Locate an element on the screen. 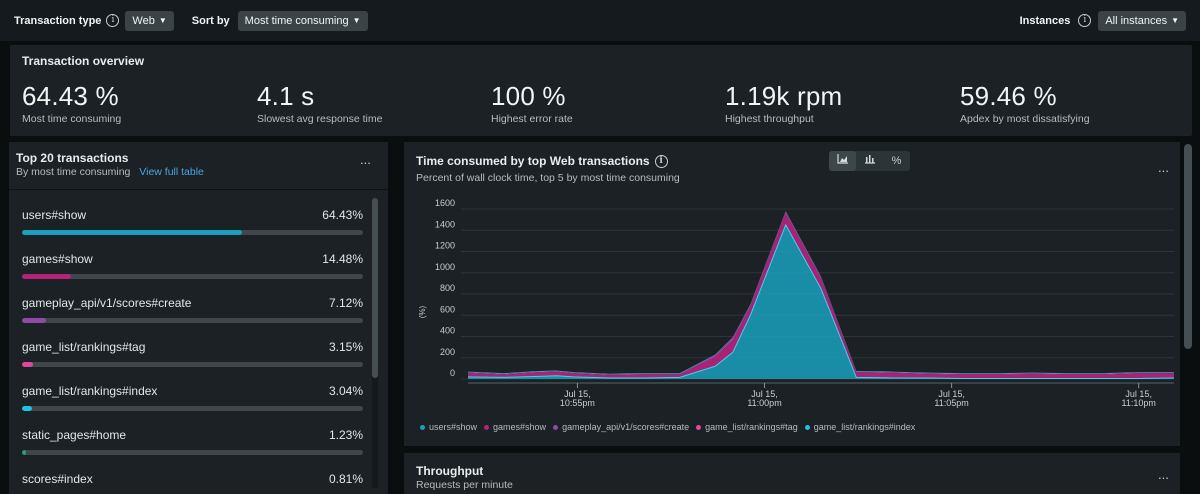 The image size is (1200, 494). sort-by-value: Most time consuming is located at coordinates (296, 20).